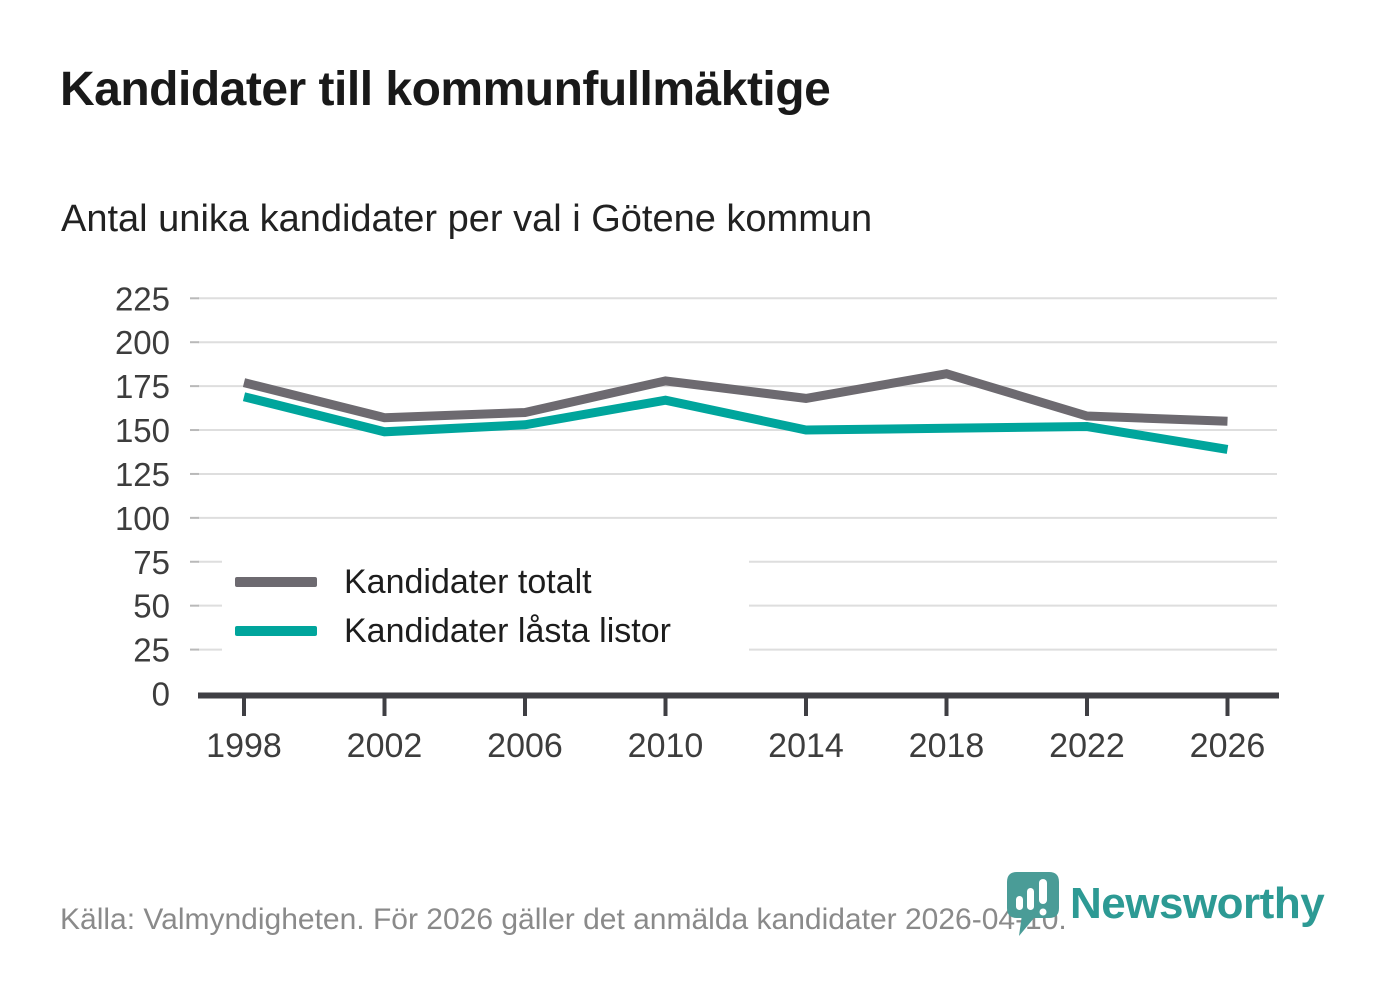 This screenshot has height=999, width=1382. What do you see at coordinates (525, 746) in the screenshot?
I see `x-axis-label: 2006` at bounding box center [525, 746].